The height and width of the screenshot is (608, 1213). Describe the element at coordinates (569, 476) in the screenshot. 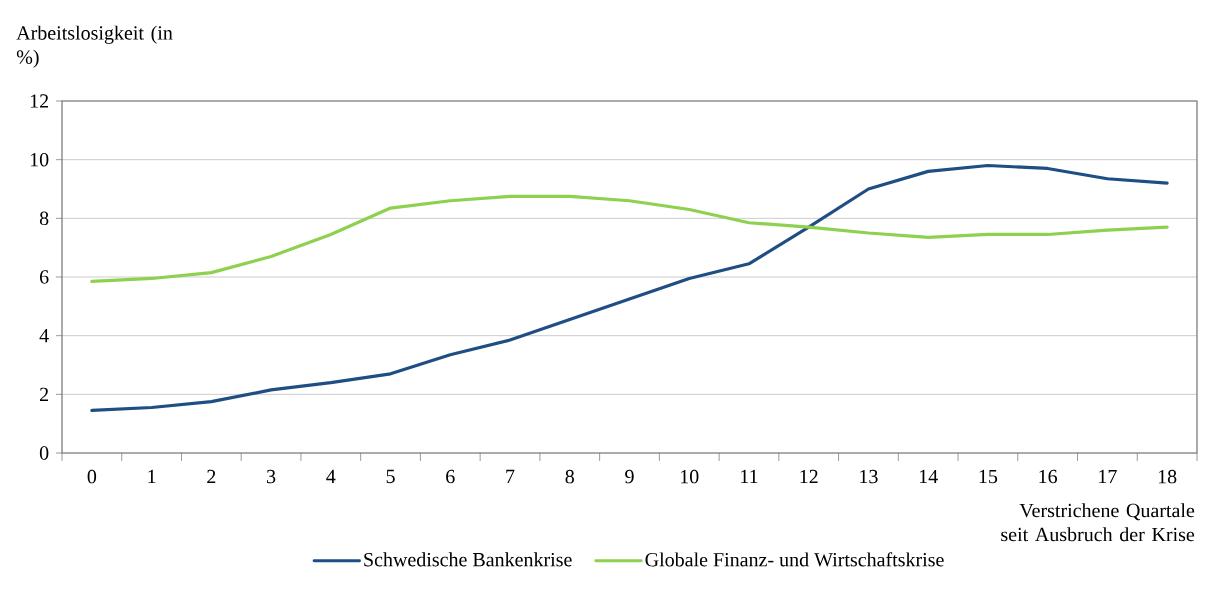

I see `x-tick-label: 8` at that location.